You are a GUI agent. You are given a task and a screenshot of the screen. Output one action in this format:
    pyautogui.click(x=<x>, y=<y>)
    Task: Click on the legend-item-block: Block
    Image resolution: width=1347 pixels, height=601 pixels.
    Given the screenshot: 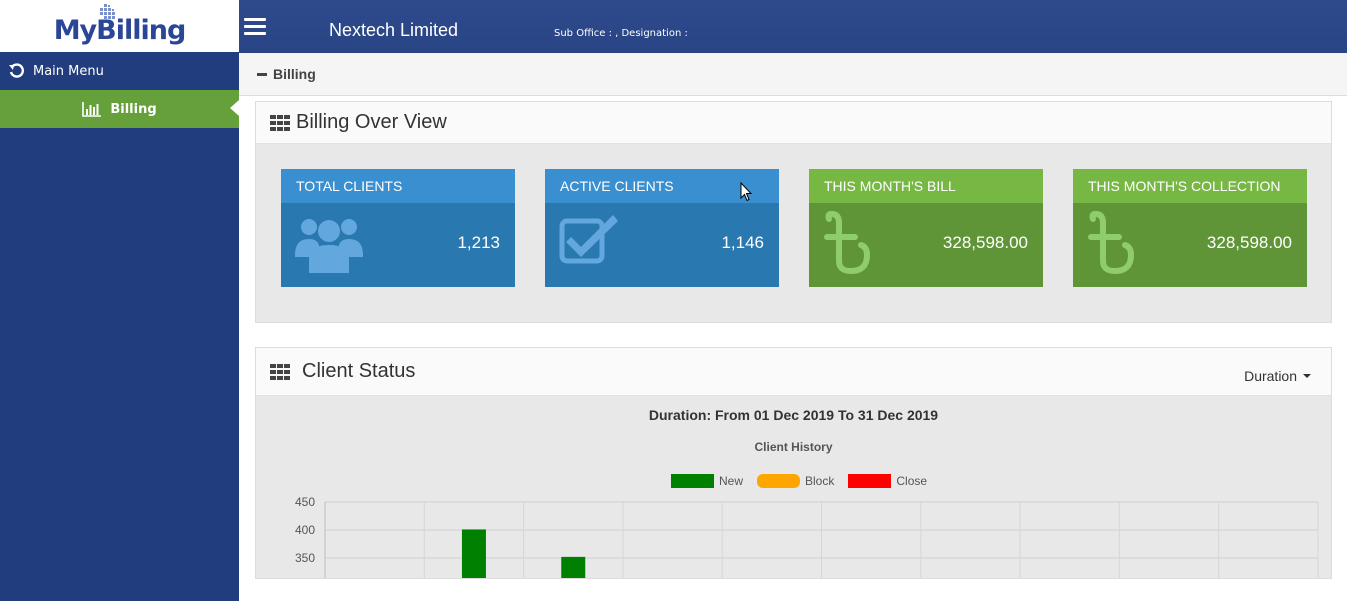 What is the action you would take?
    pyautogui.click(x=795, y=481)
    